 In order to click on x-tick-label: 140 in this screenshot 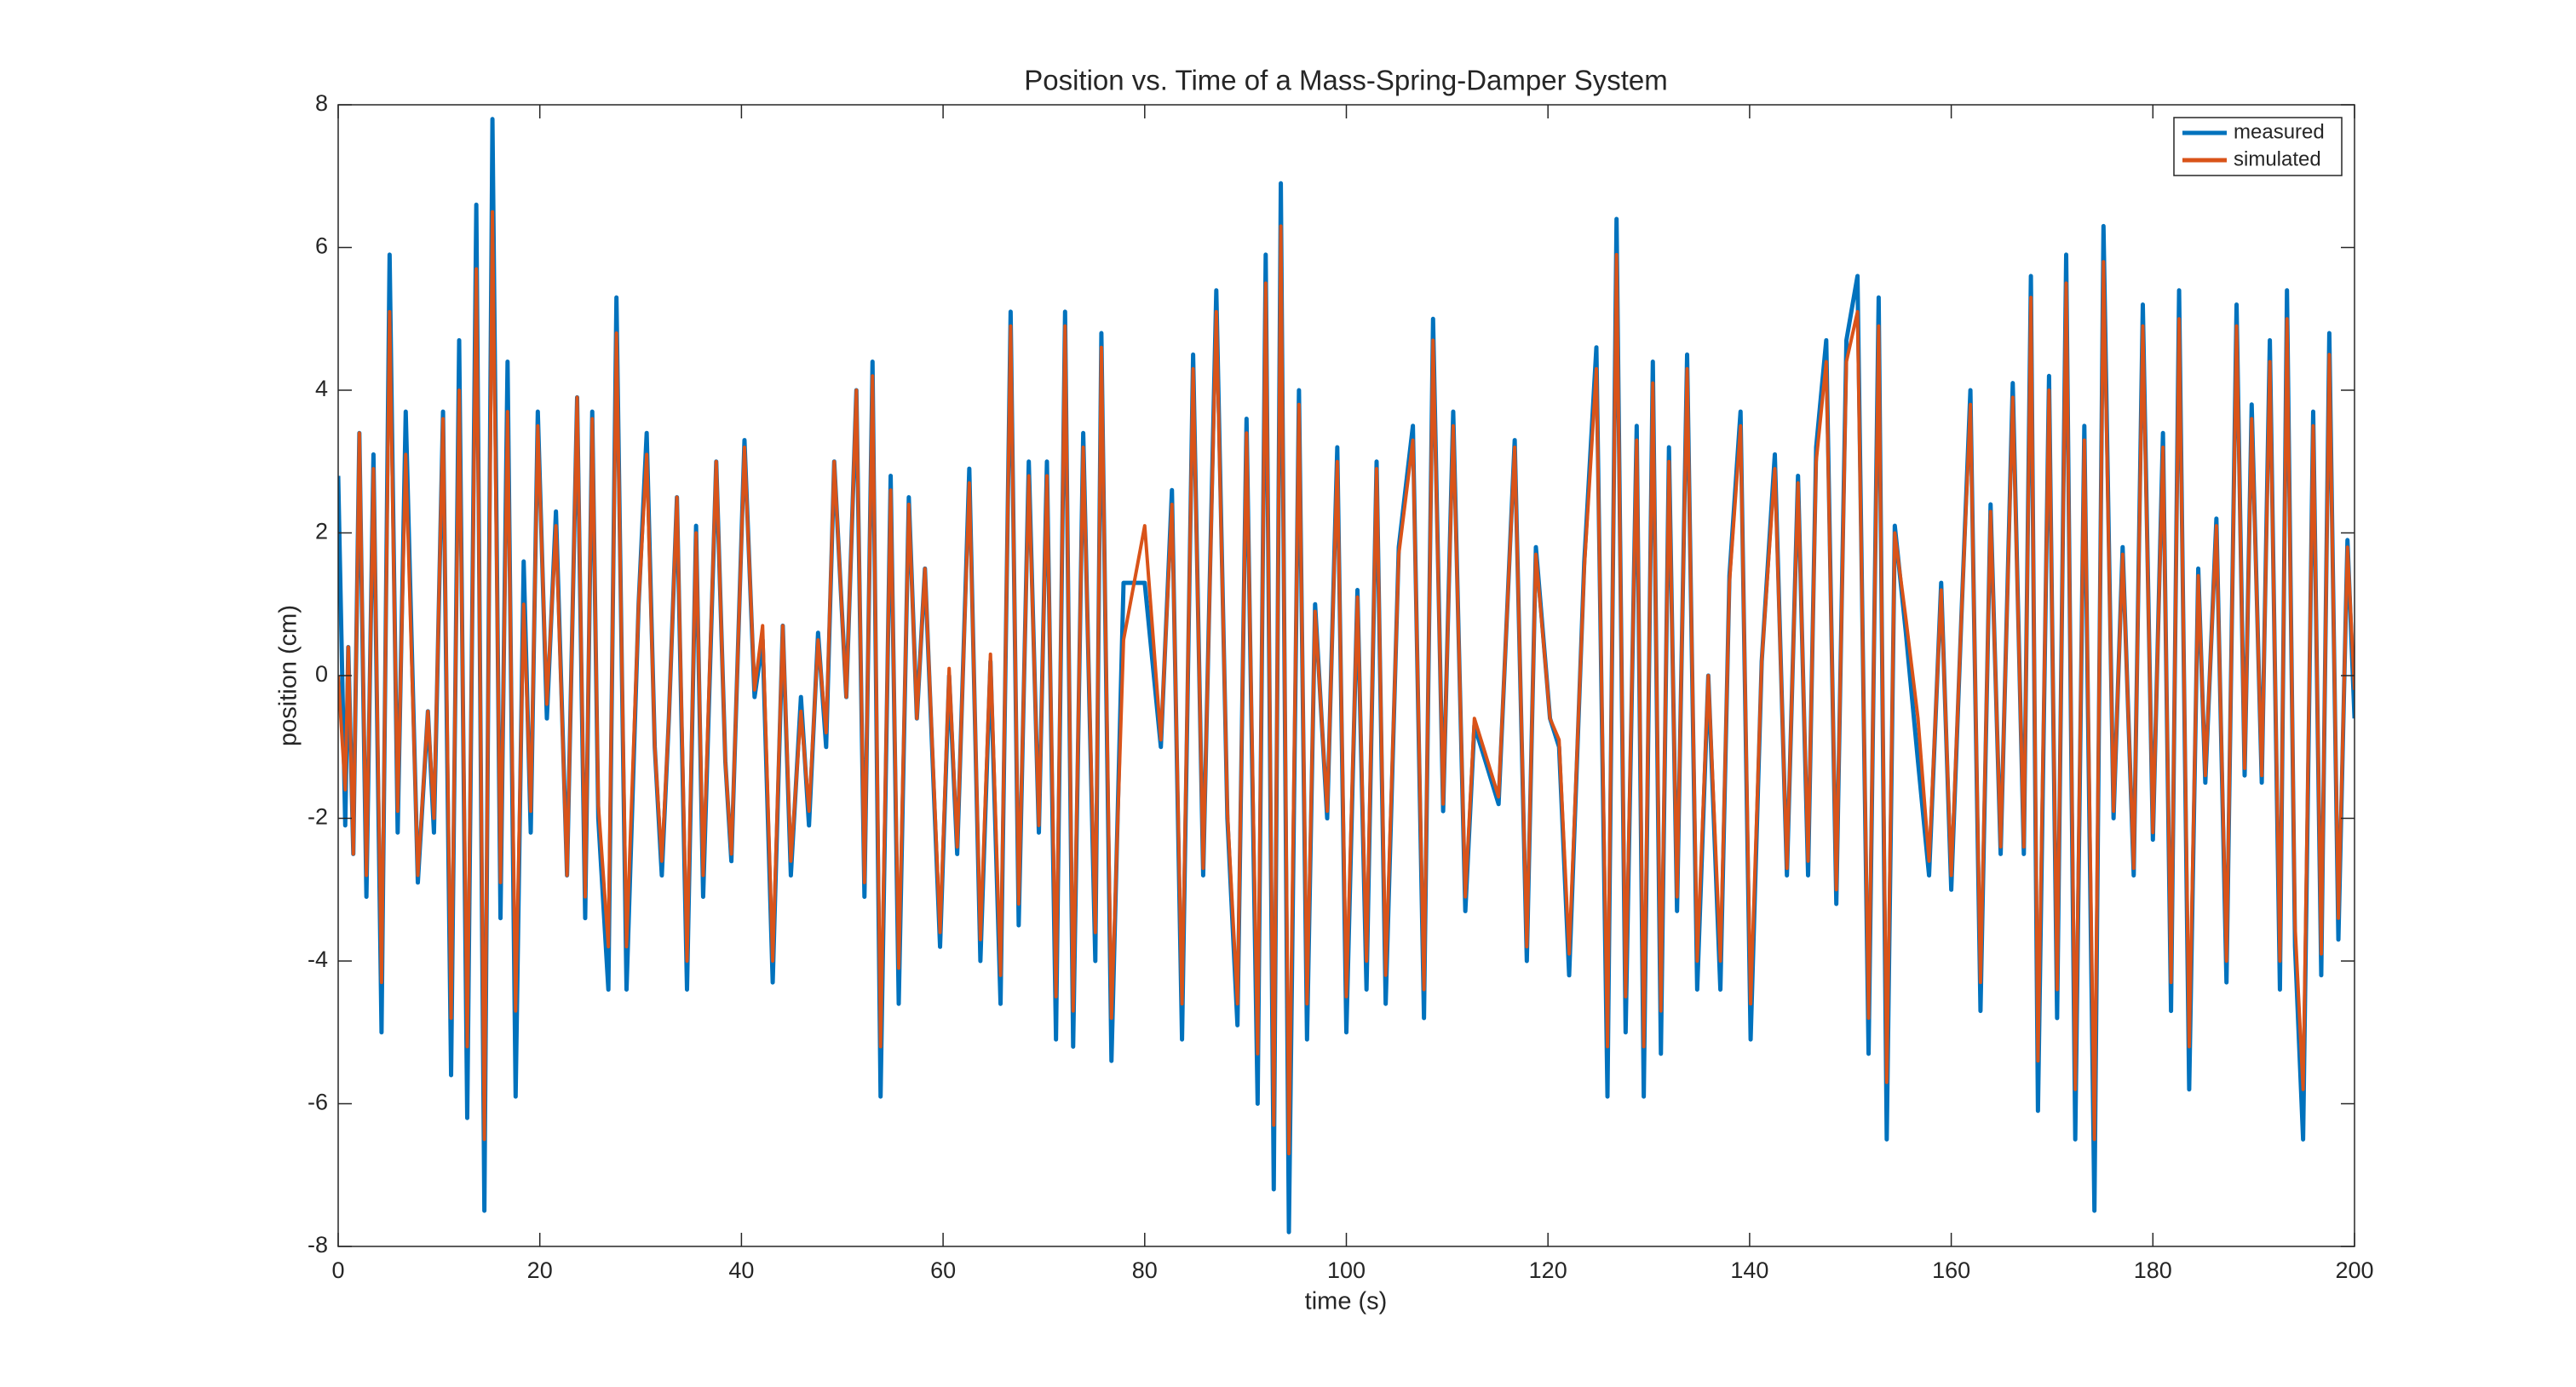, I will do `click(1749, 1270)`.